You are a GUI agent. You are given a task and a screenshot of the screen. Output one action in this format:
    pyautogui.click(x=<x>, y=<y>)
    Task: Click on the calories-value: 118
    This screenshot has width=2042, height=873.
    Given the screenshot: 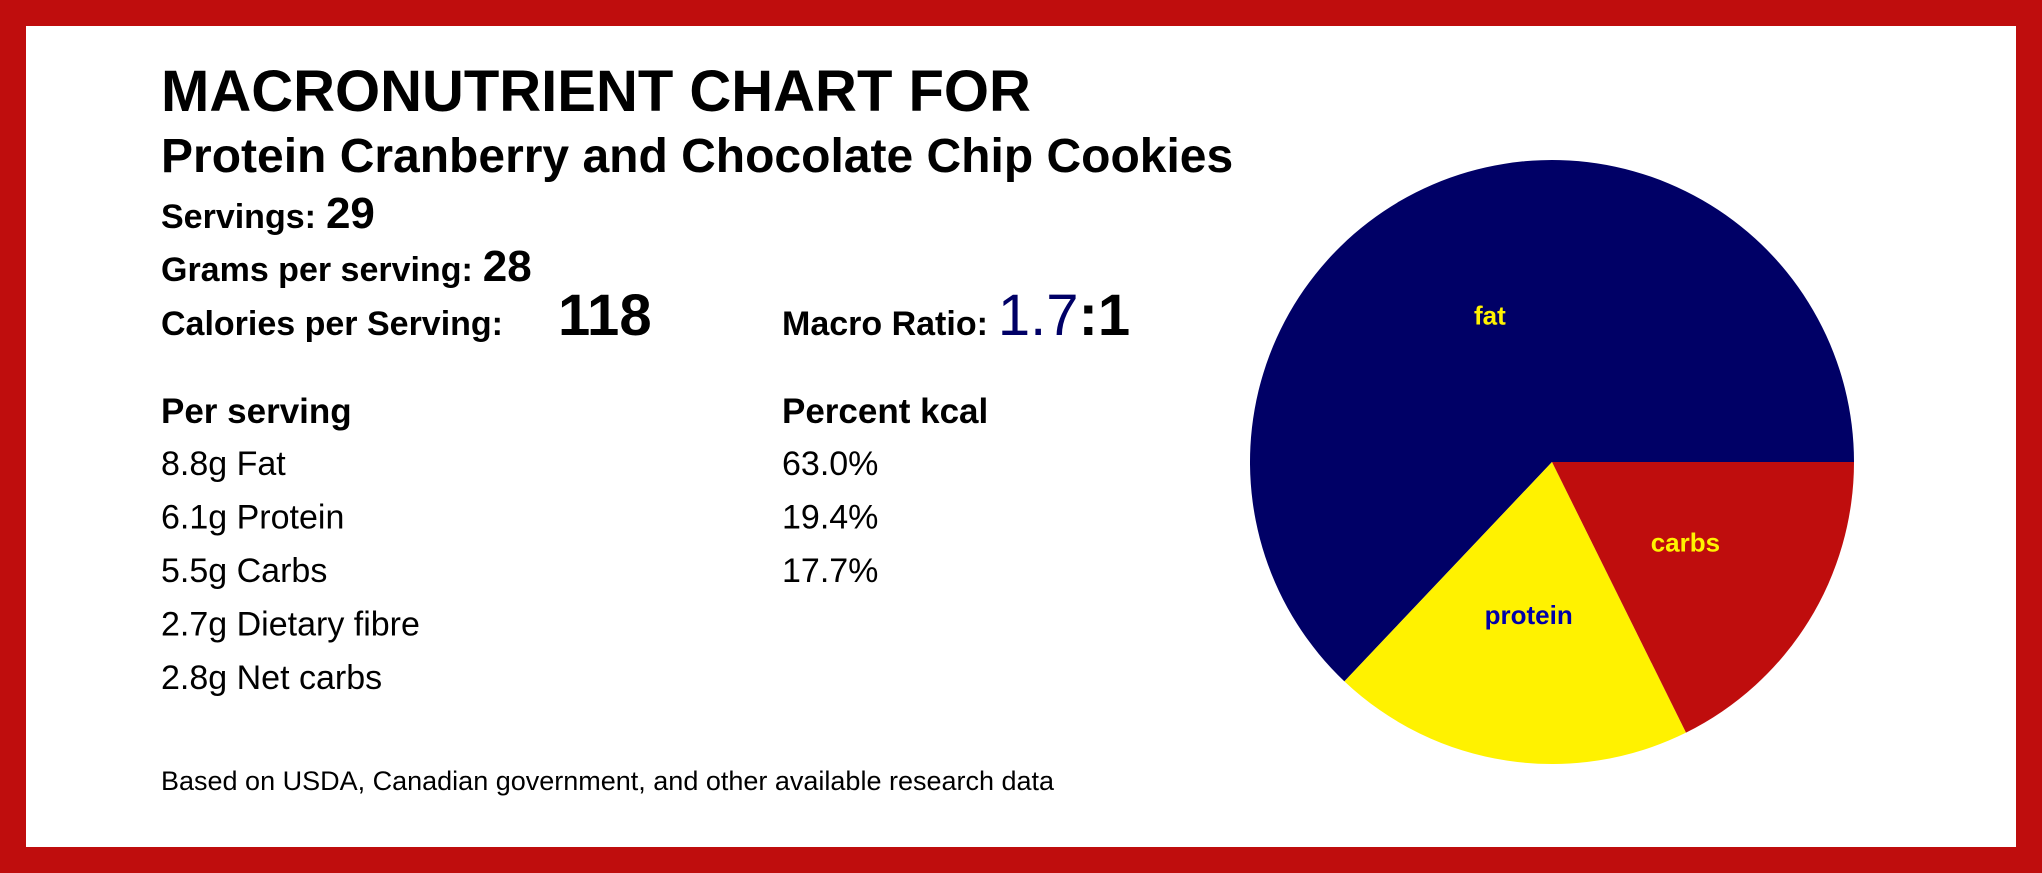 What is the action you would take?
    pyautogui.click(x=605, y=315)
    